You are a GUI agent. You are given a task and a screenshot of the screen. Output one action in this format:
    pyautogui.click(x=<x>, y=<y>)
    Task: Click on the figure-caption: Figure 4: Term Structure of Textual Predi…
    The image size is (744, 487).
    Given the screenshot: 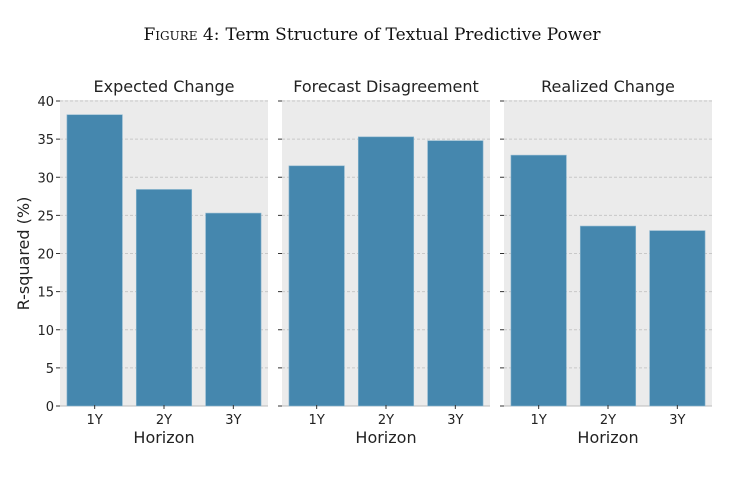 What is the action you would take?
    pyautogui.click(x=372, y=35)
    